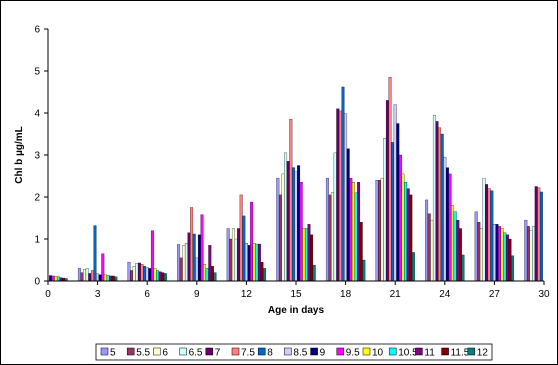 This screenshot has width=558, height=365. Describe the element at coordinates (19, 154) in the screenshot. I see `y-axis-label: Chl b µg/mL` at that location.